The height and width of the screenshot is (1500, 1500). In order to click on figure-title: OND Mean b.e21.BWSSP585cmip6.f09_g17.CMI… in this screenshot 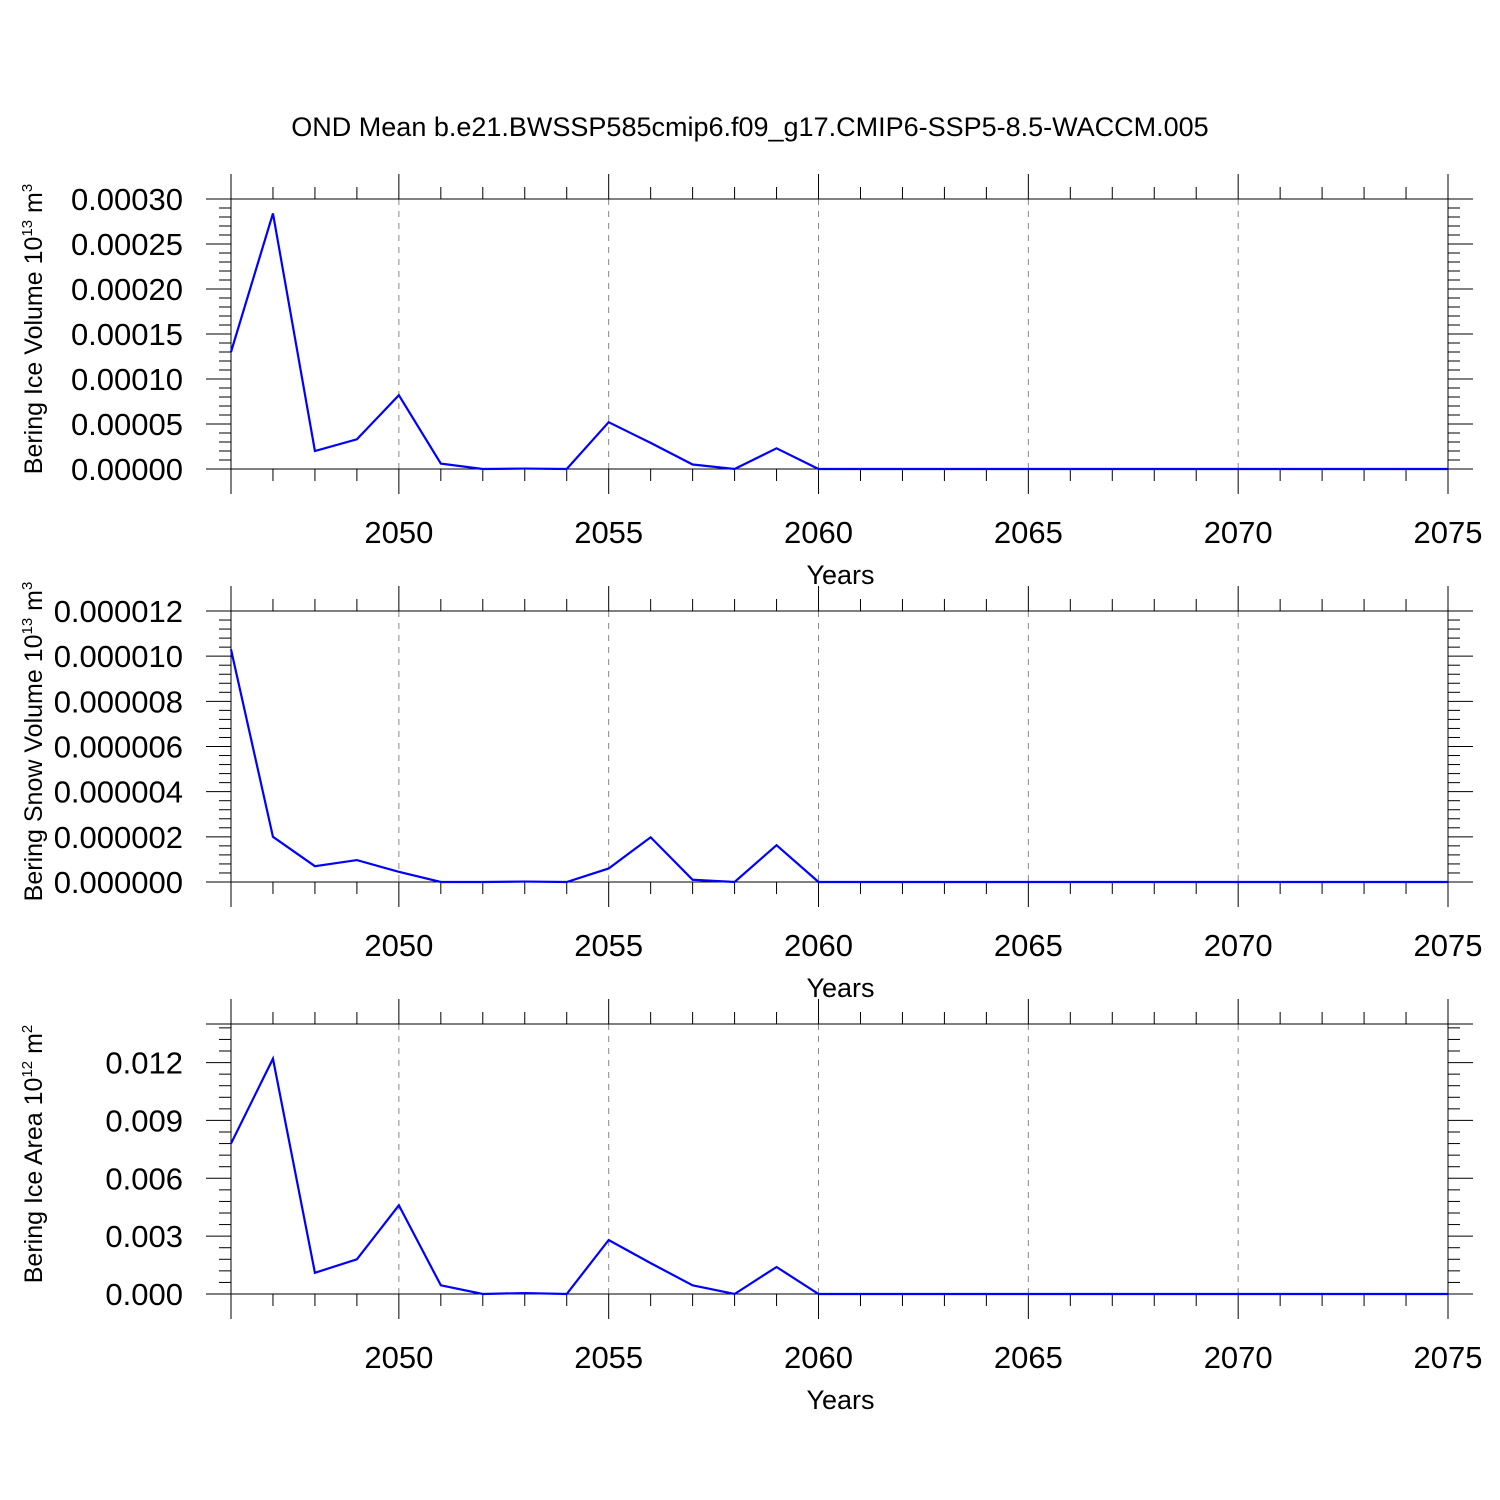, I will do `click(749, 127)`.